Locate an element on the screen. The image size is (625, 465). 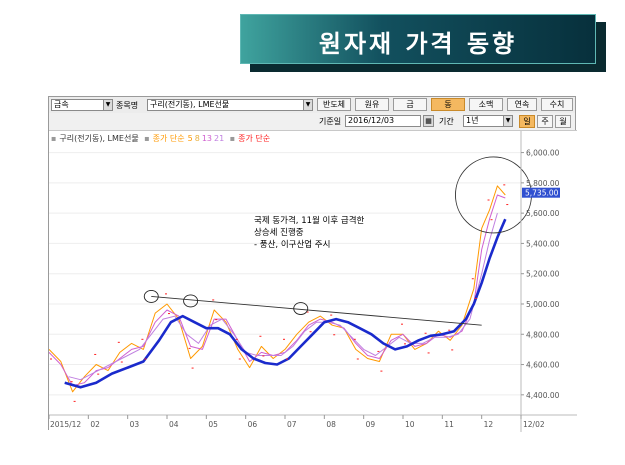
annotation-line-3: - 풍산, 이구산업 주시 is located at coordinates (292, 244).